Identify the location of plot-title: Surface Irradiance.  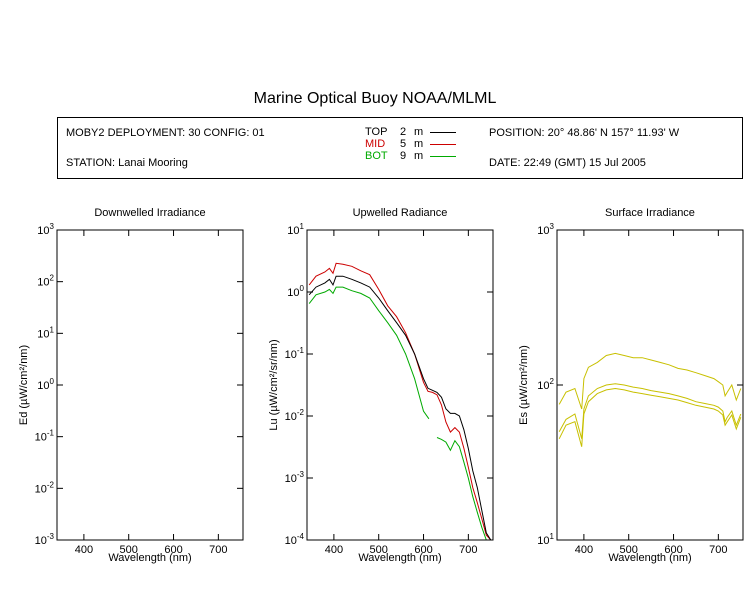
(650, 213).